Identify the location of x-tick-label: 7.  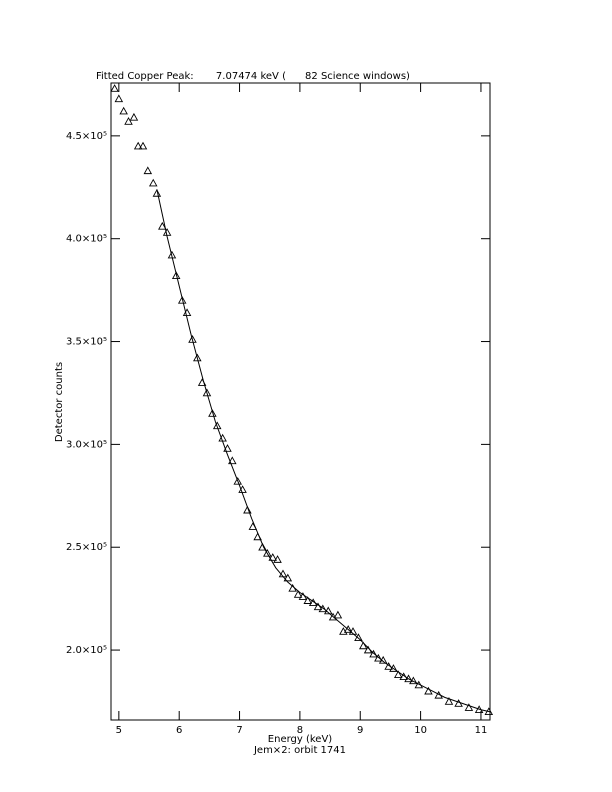
(239, 730).